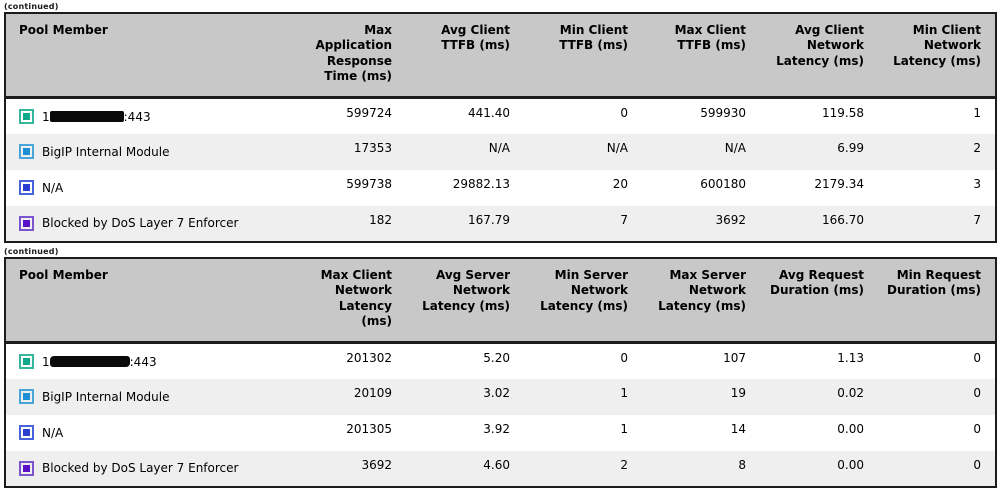 This screenshot has width=999, height=488. What do you see at coordinates (701, 56) in the screenshot?
I see `column-header: Max Client TTFB (ms)` at bounding box center [701, 56].